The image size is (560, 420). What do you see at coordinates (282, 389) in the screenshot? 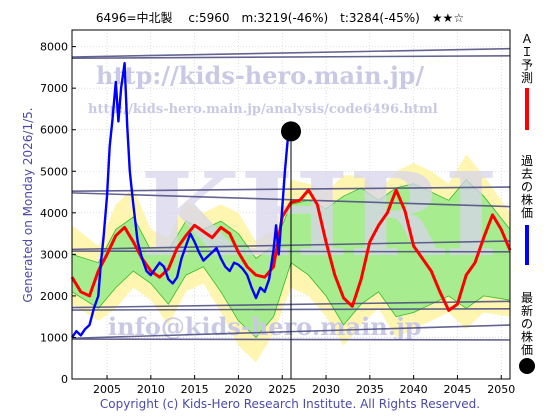
I see `x-tick-label: 2025` at bounding box center [282, 389].